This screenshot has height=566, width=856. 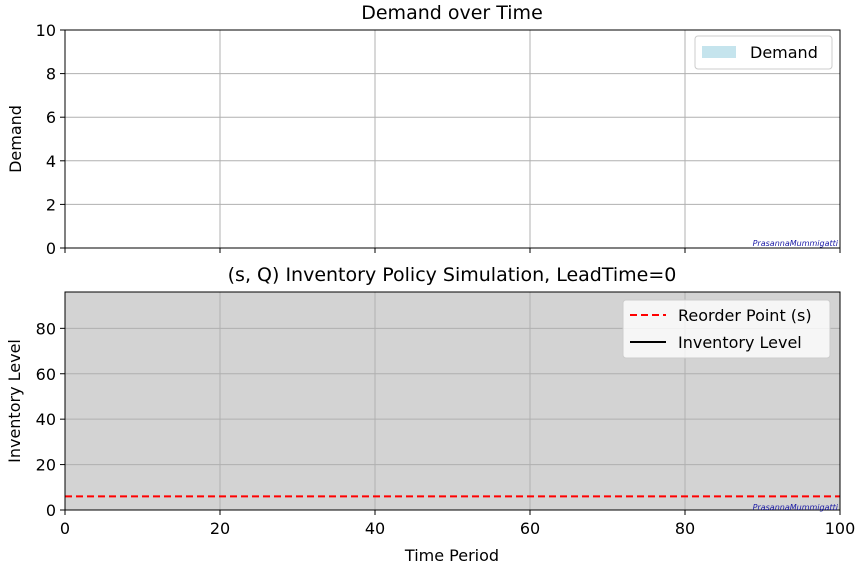 What do you see at coordinates (46, 374) in the screenshot?
I see `inventory-y-tick-label: 60` at bounding box center [46, 374].